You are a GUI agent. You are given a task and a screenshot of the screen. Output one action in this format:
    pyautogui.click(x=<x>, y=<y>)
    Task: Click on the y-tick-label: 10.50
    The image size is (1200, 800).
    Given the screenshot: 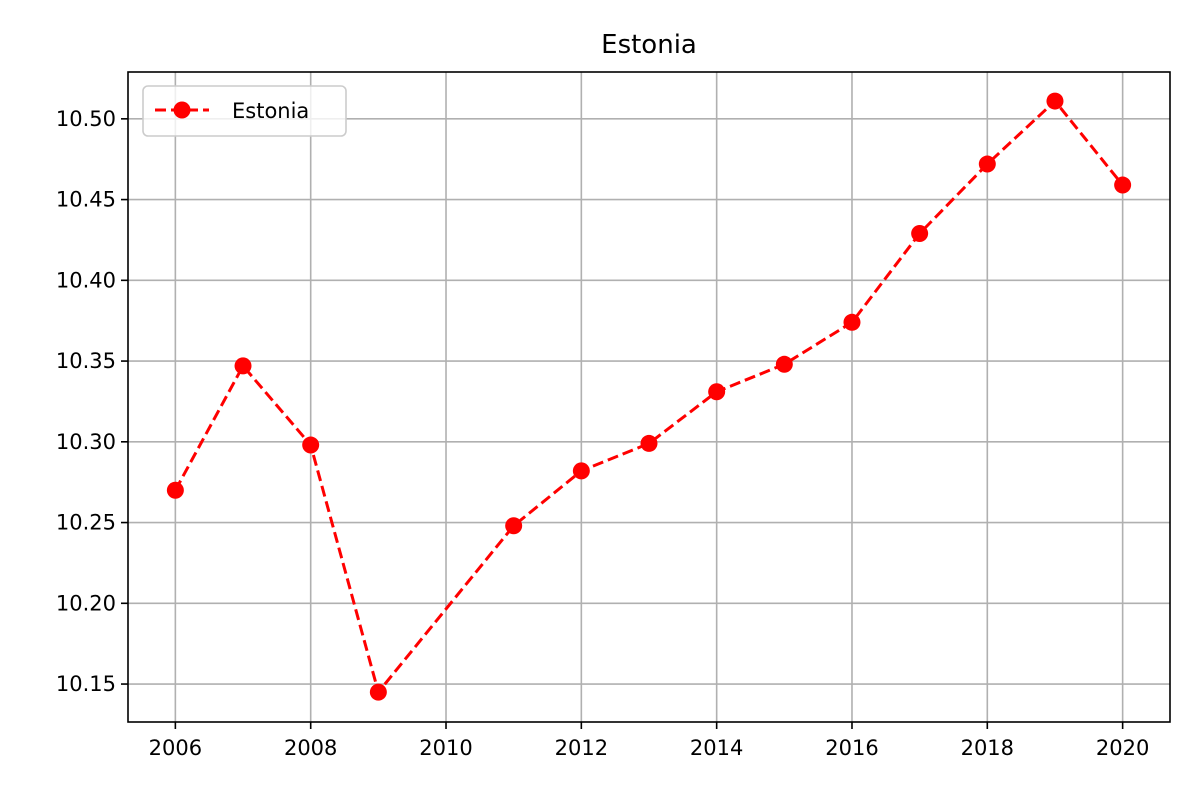 What is the action you would take?
    pyautogui.click(x=86, y=119)
    